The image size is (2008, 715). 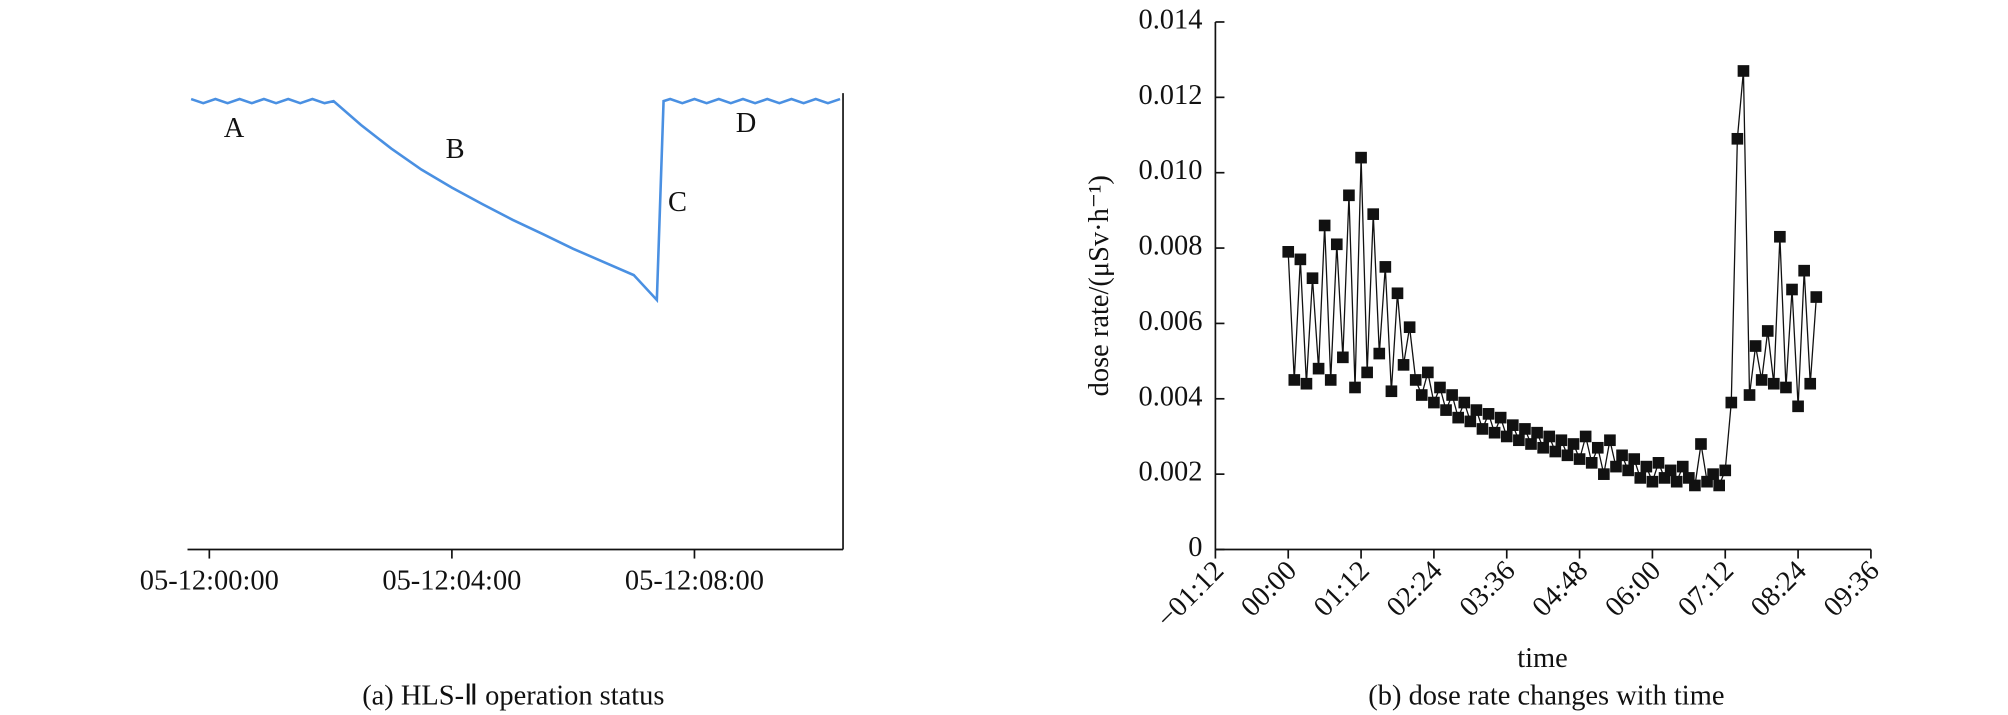 I want to click on x-tick-label: 09:36, so click(x=1852, y=589).